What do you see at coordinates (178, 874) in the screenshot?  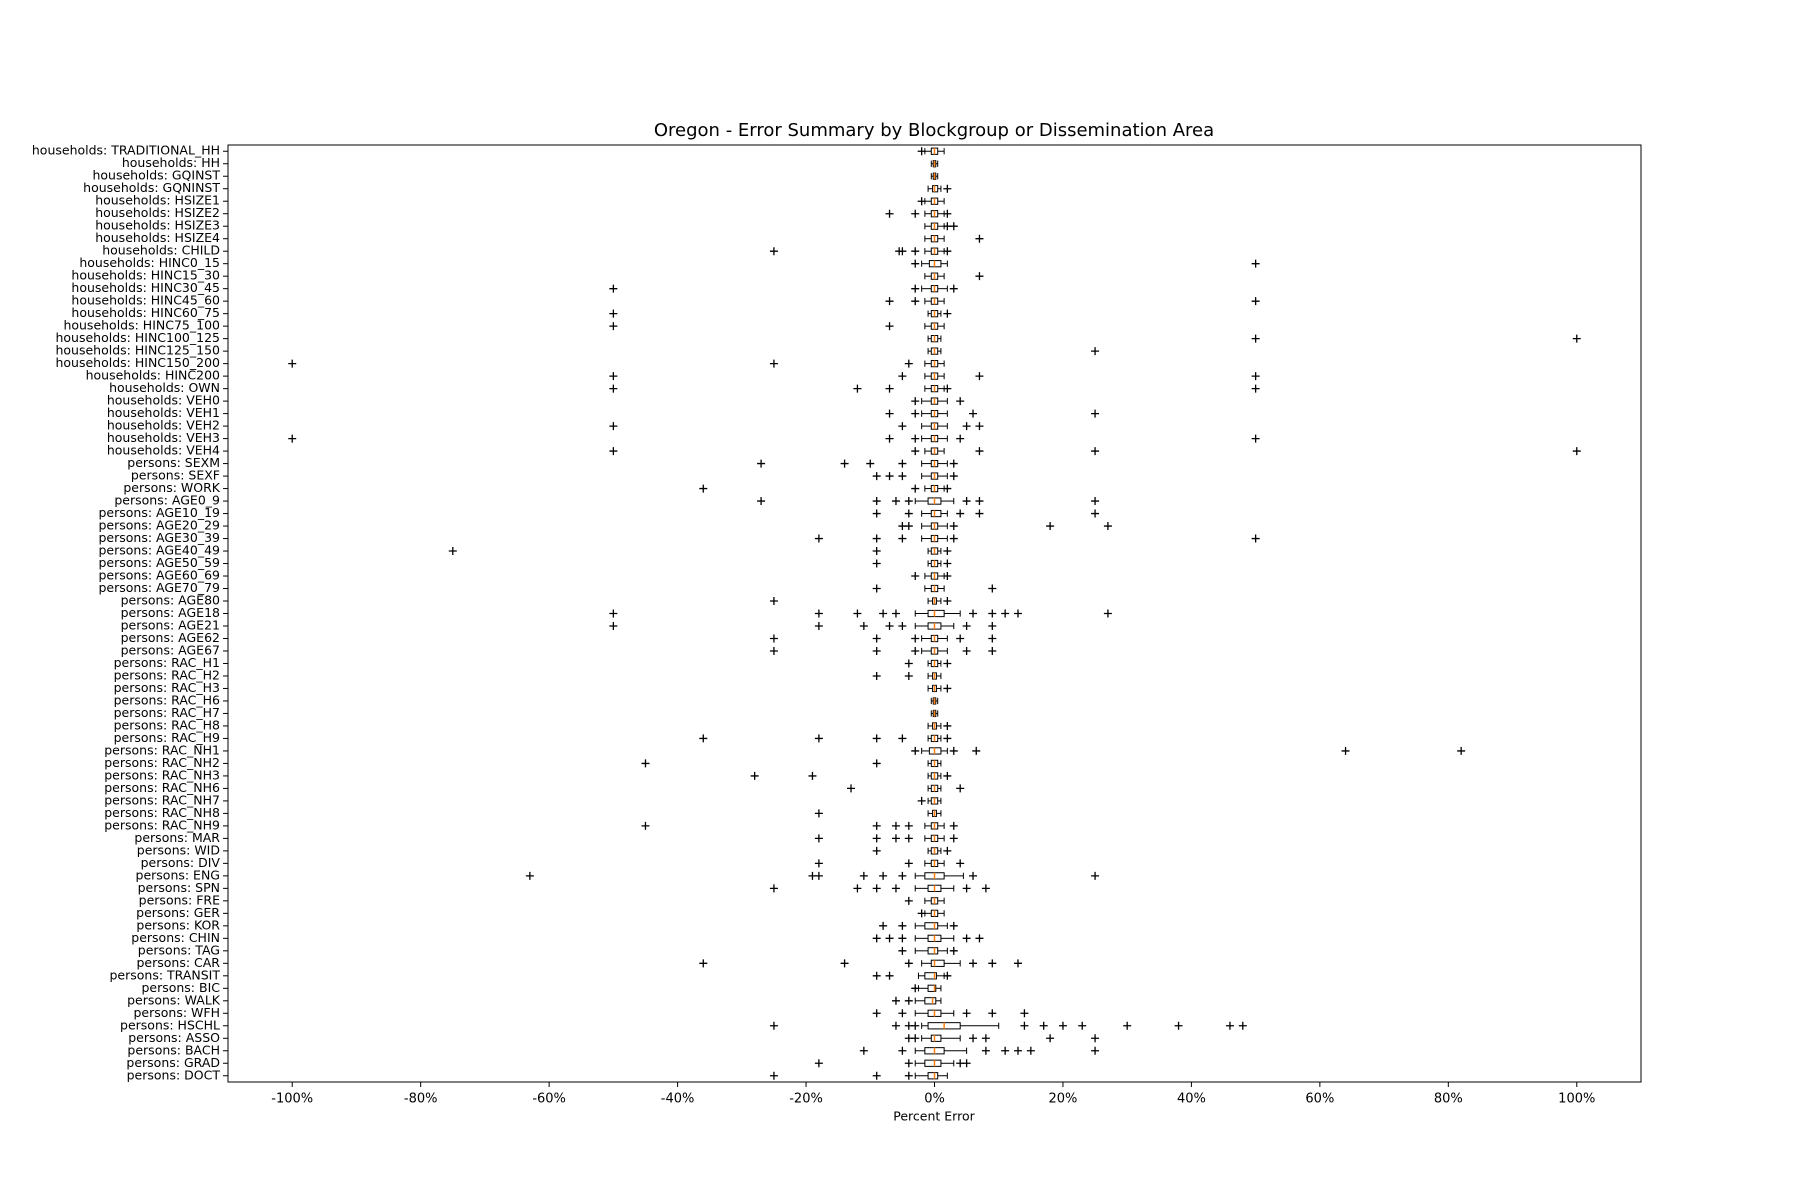 I see `y-tick-label: persons: ENG` at bounding box center [178, 874].